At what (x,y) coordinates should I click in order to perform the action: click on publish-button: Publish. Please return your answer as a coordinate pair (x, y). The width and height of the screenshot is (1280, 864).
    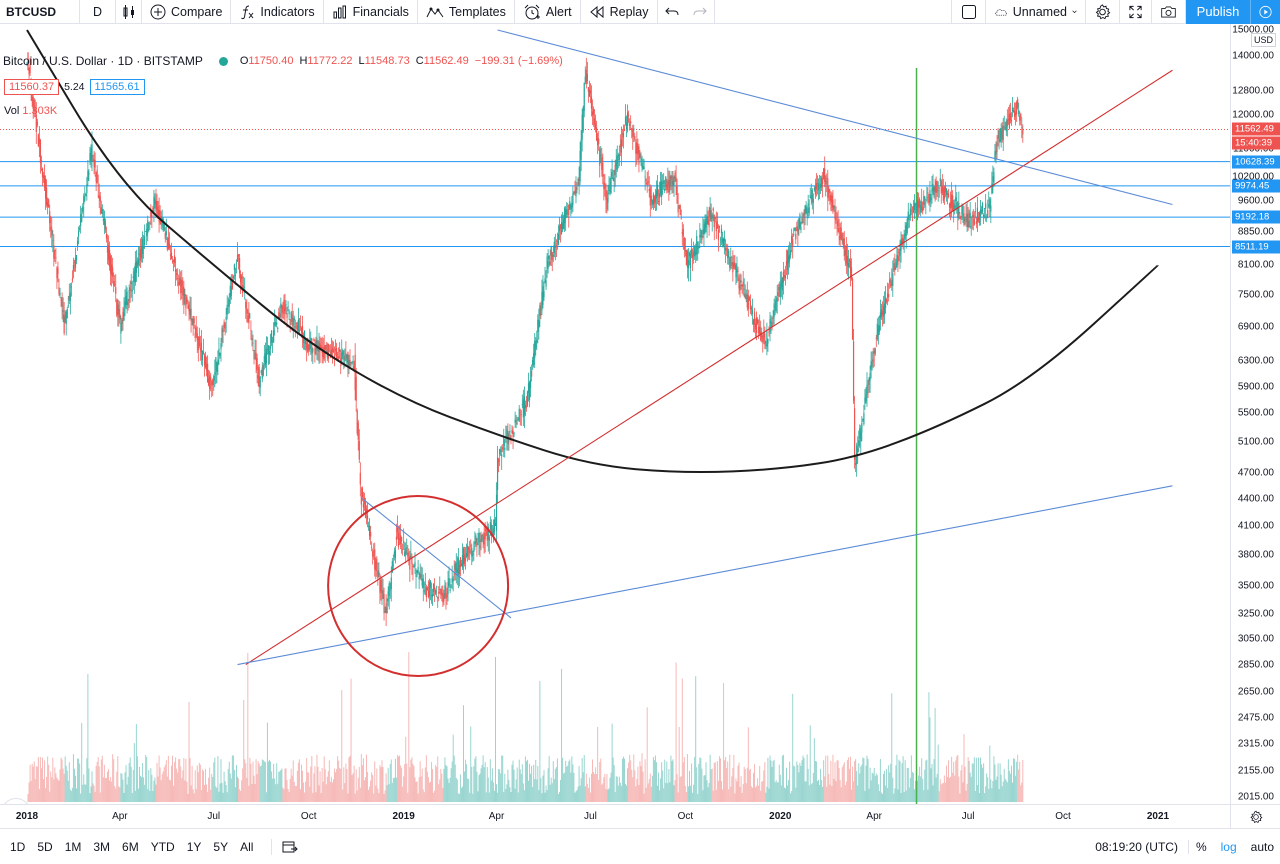
    Looking at the image, I should click on (1218, 12).